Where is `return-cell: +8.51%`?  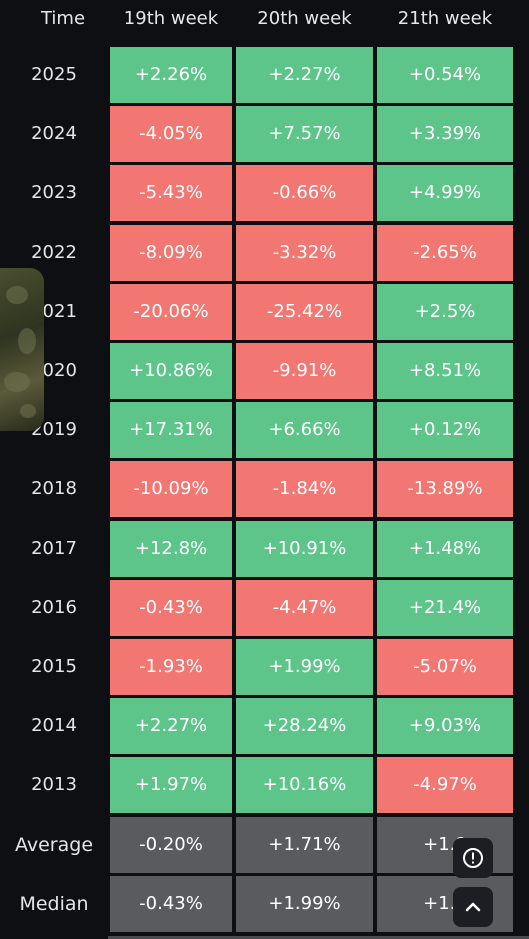 return-cell: +8.51% is located at coordinates (445, 371).